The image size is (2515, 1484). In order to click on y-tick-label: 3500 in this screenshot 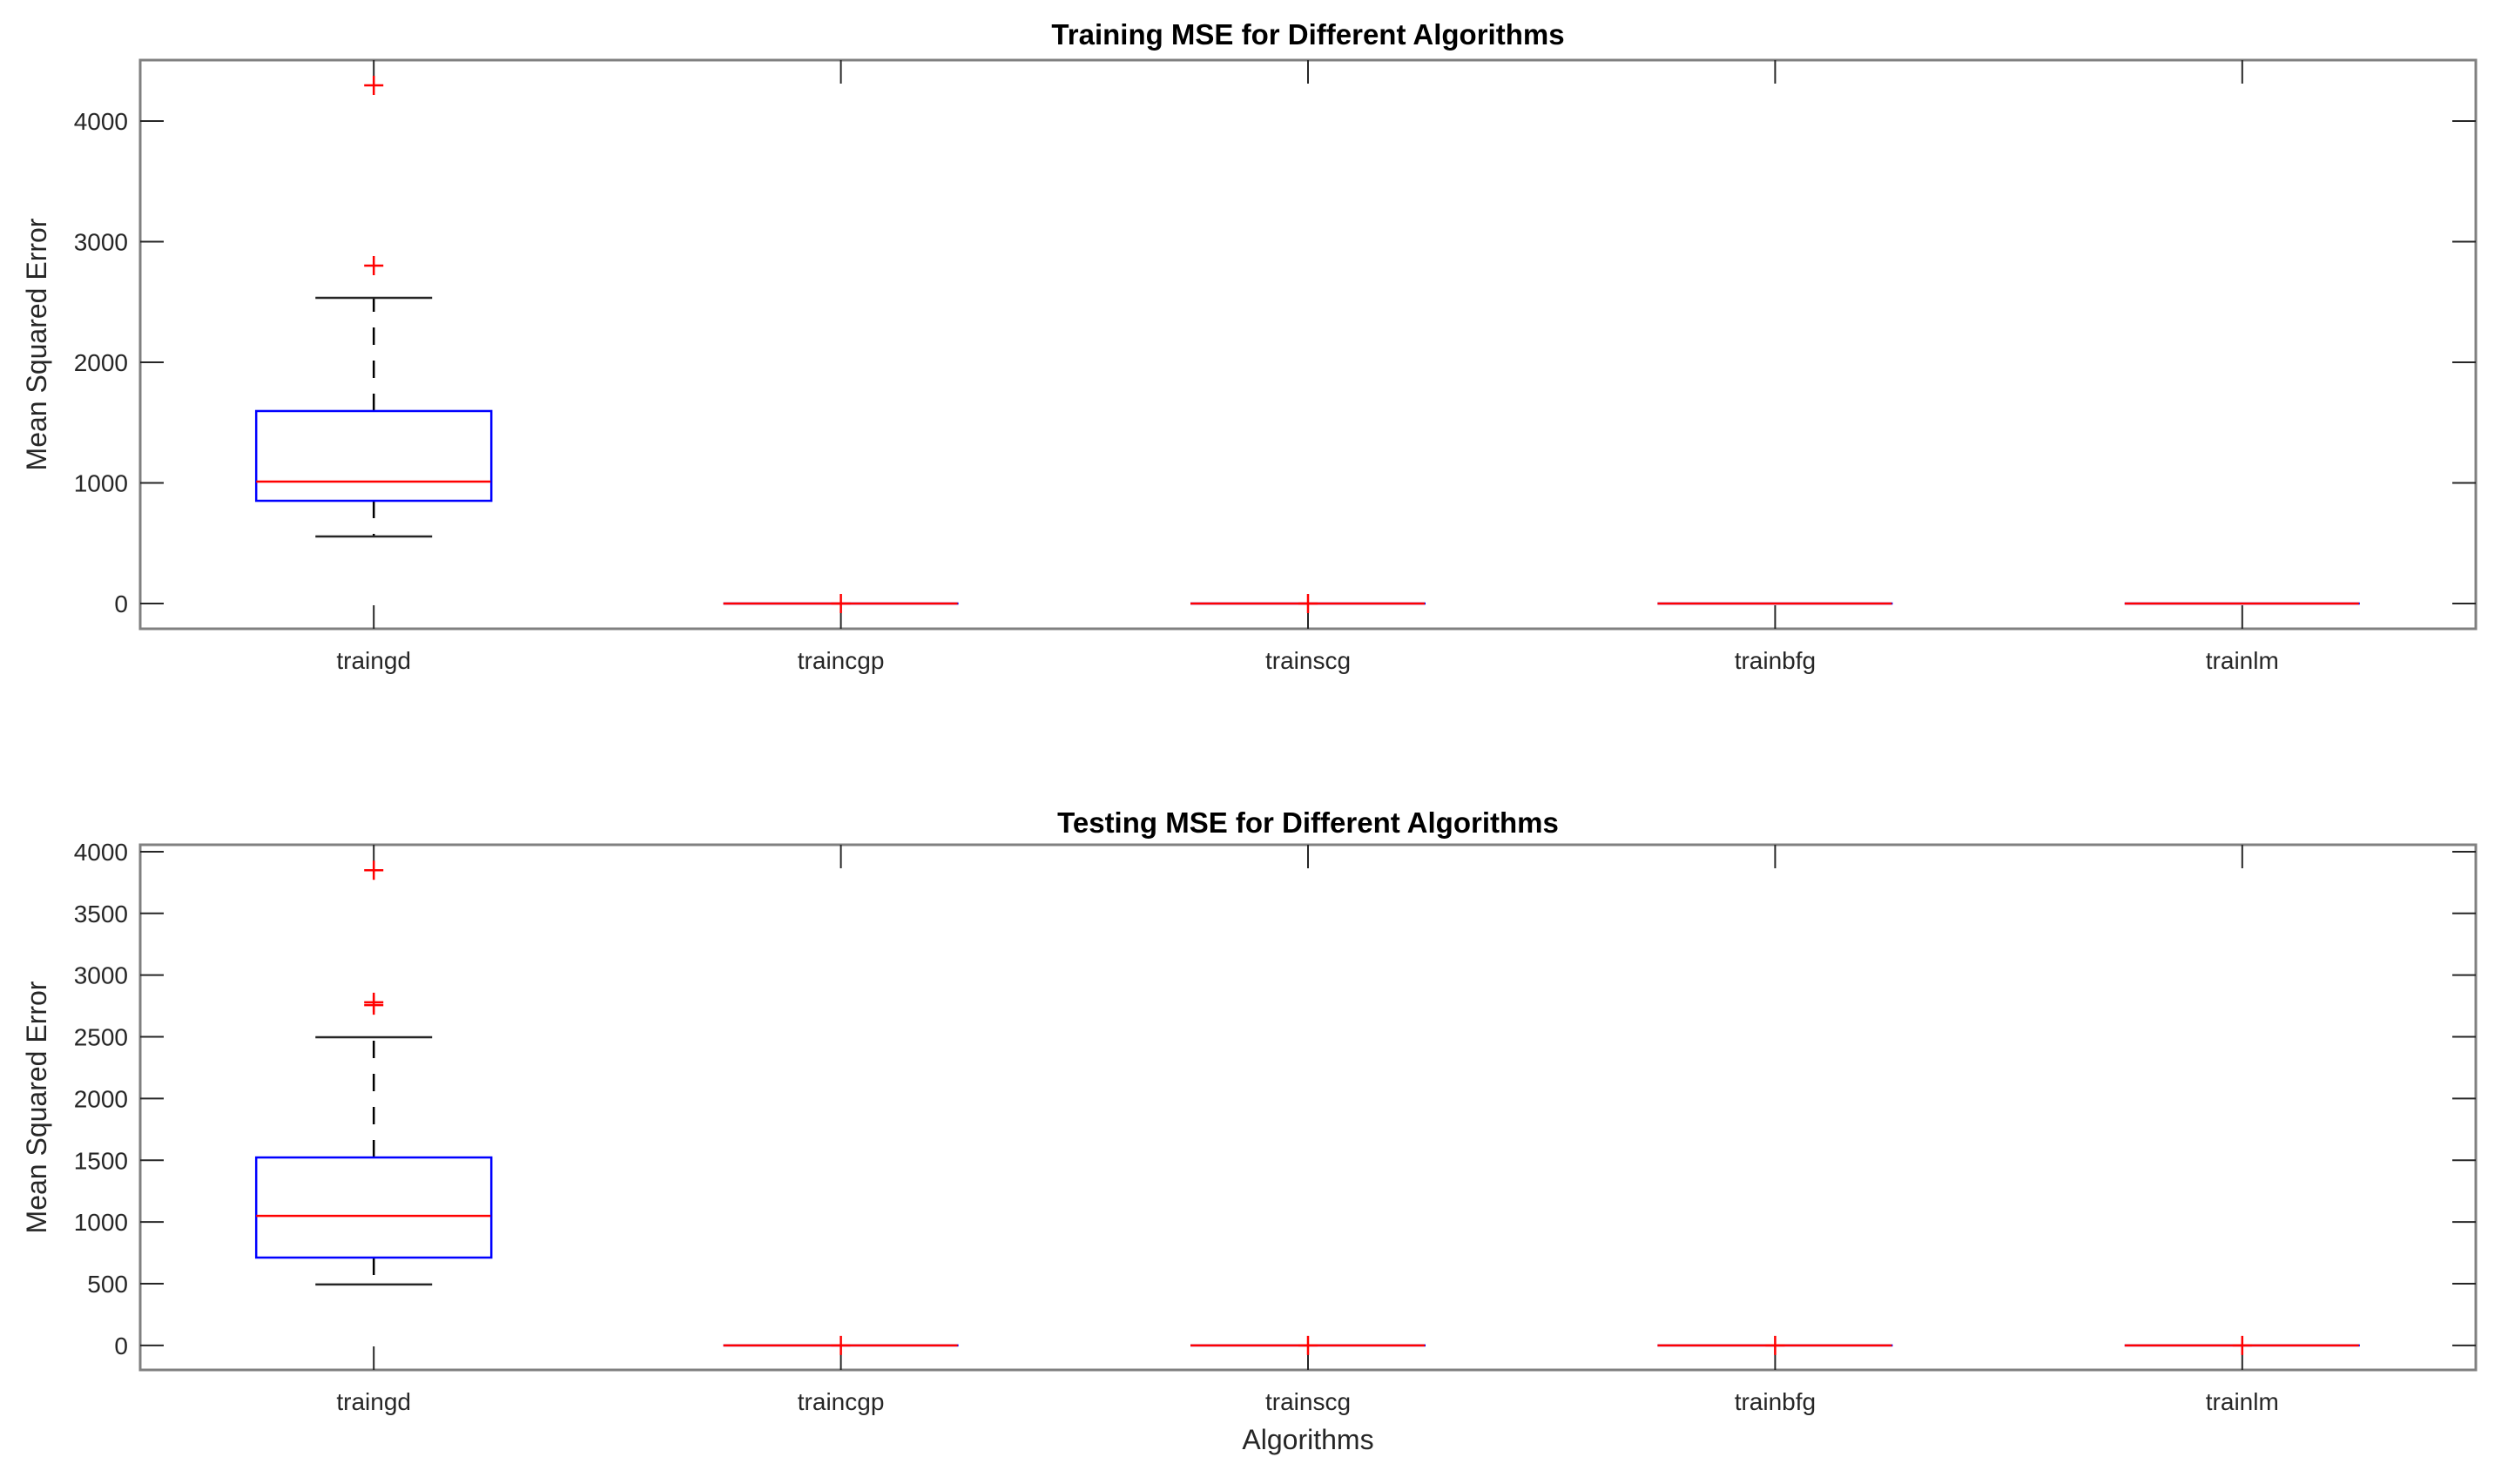, I will do `click(101, 915)`.